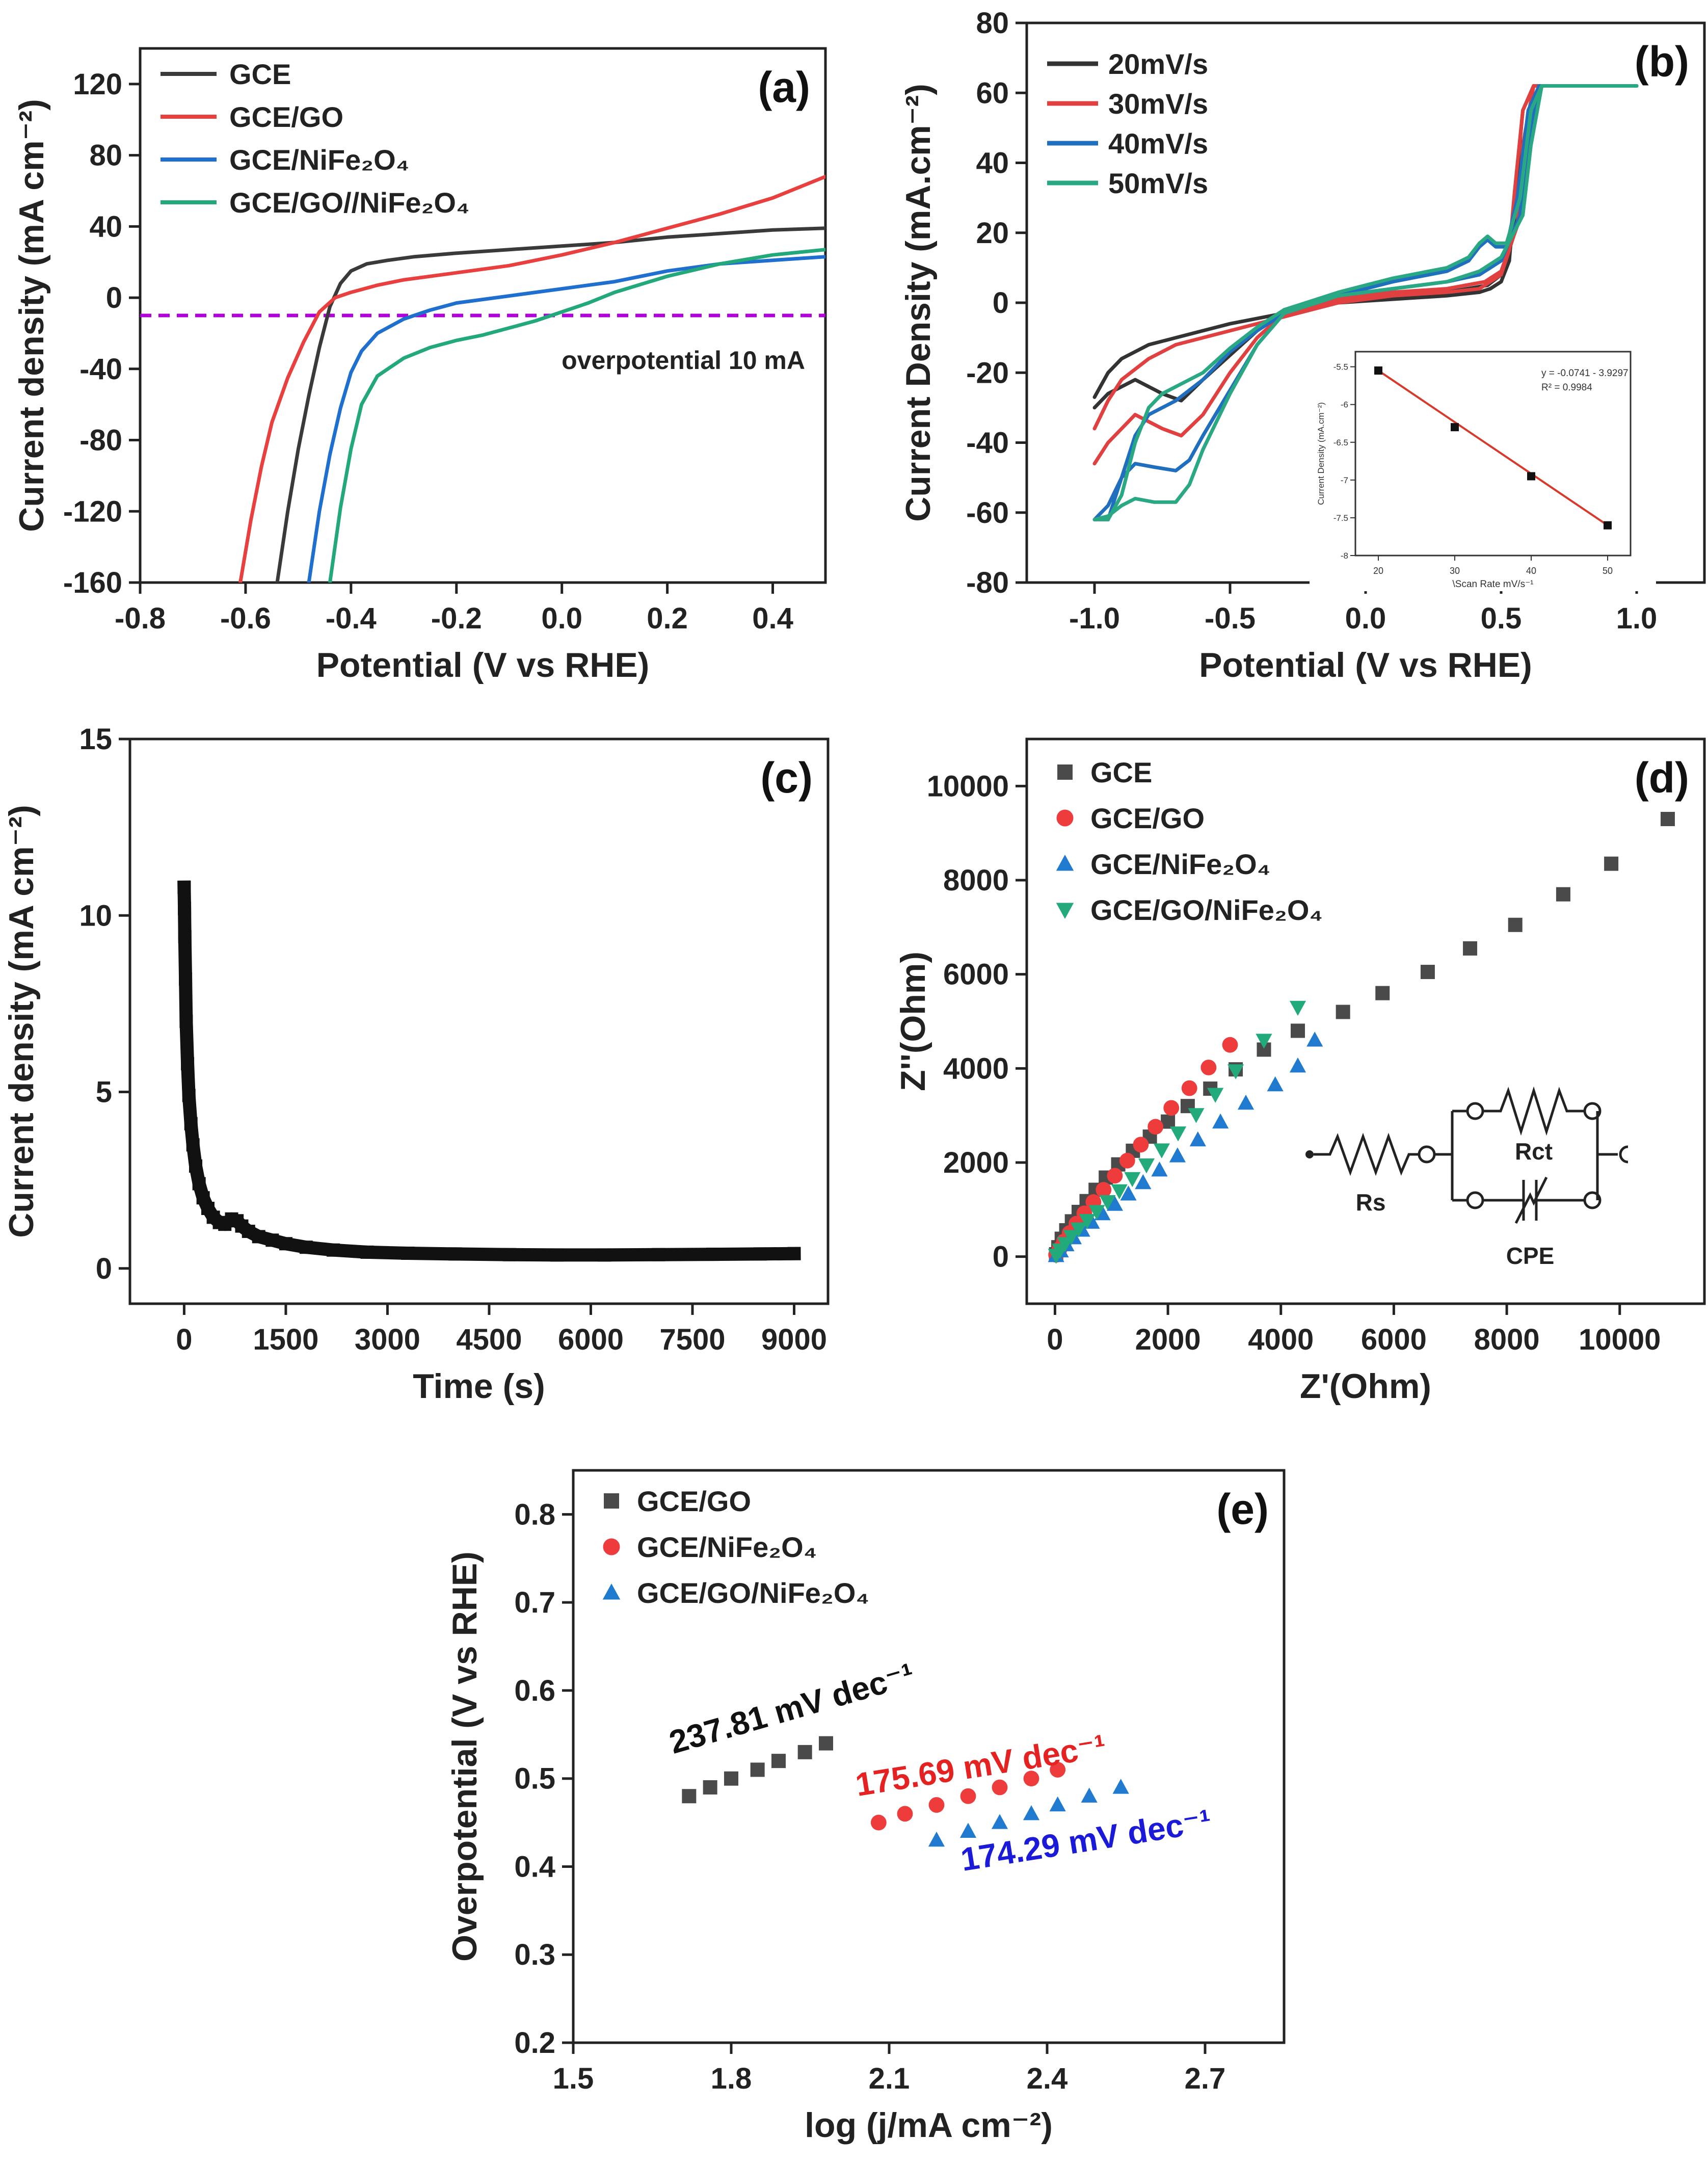 This screenshot has width=1708, height=2164. Describe the element at coordinates (1344, 556) in the screenshot. I see `inset-y-tick-label: -8` at that location.